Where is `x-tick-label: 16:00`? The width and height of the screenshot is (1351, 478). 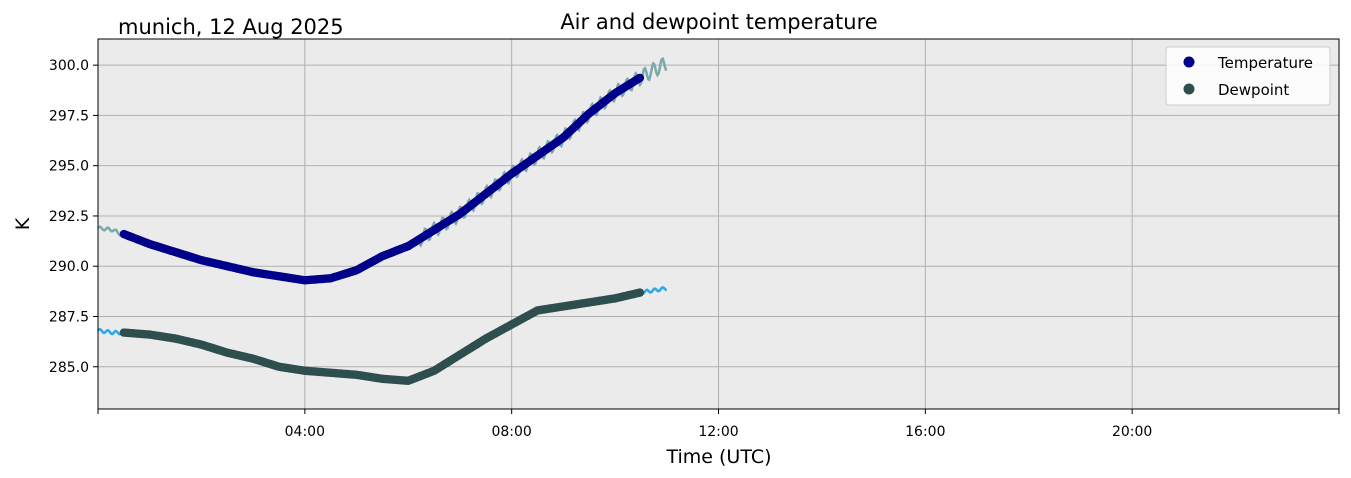
x-tick-label: 16:00 is located at coordinates (925, 432).